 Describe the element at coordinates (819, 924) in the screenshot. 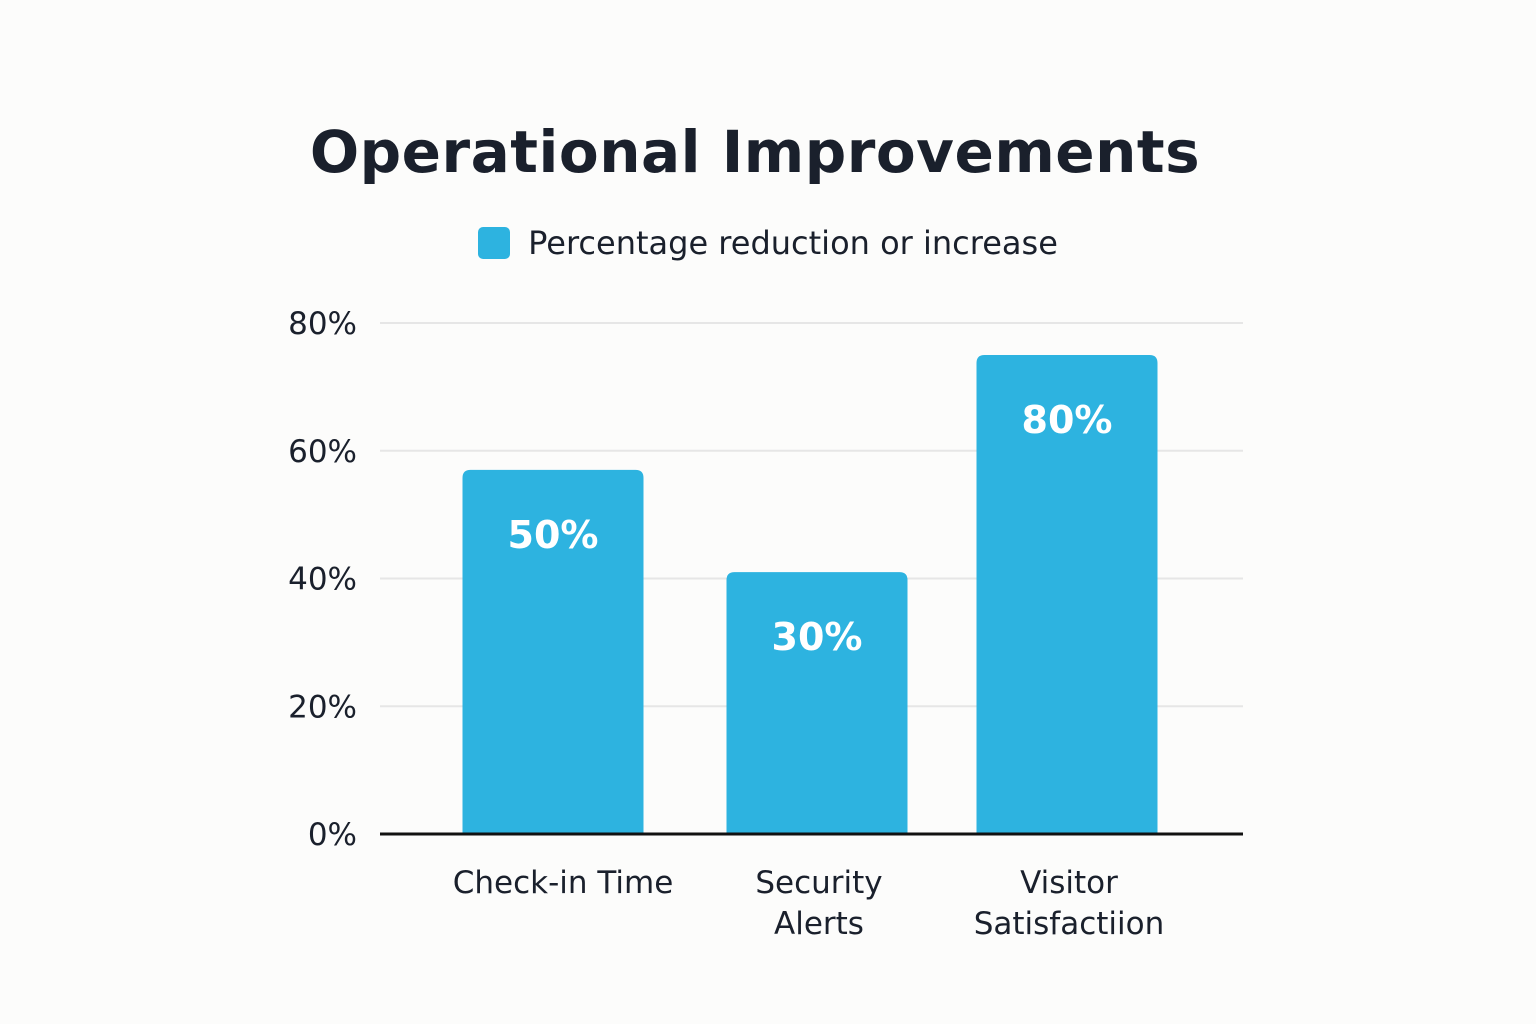

I see `x-category-label: Alerts` at that location.